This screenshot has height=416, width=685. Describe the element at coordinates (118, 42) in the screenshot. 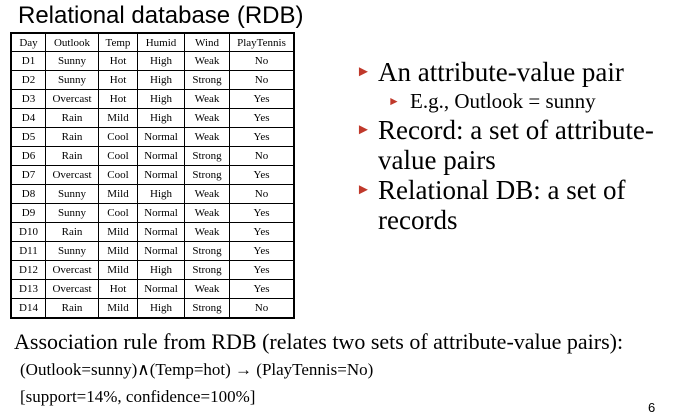

I see `column-header-temp: Temp` at that location.